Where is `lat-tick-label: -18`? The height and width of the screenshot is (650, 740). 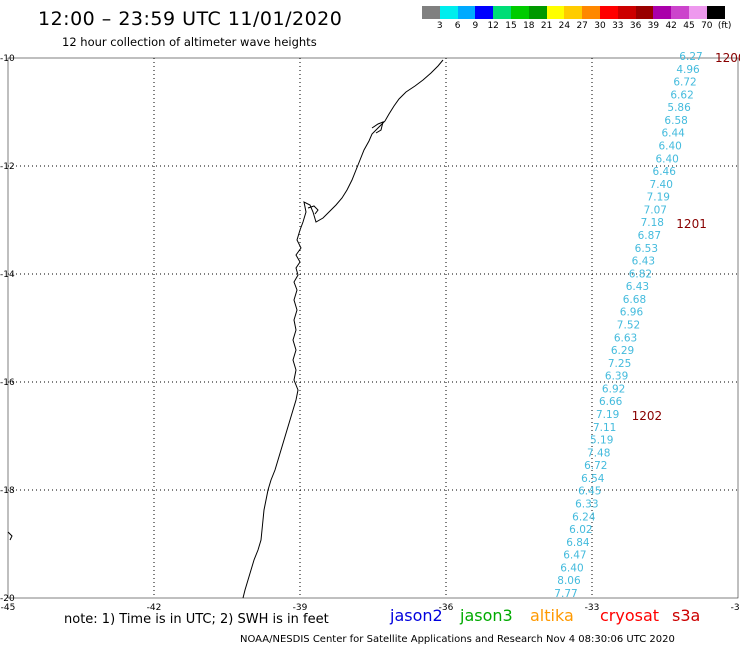 lat-tick-label: -18 is located at coordinates (7, 491).